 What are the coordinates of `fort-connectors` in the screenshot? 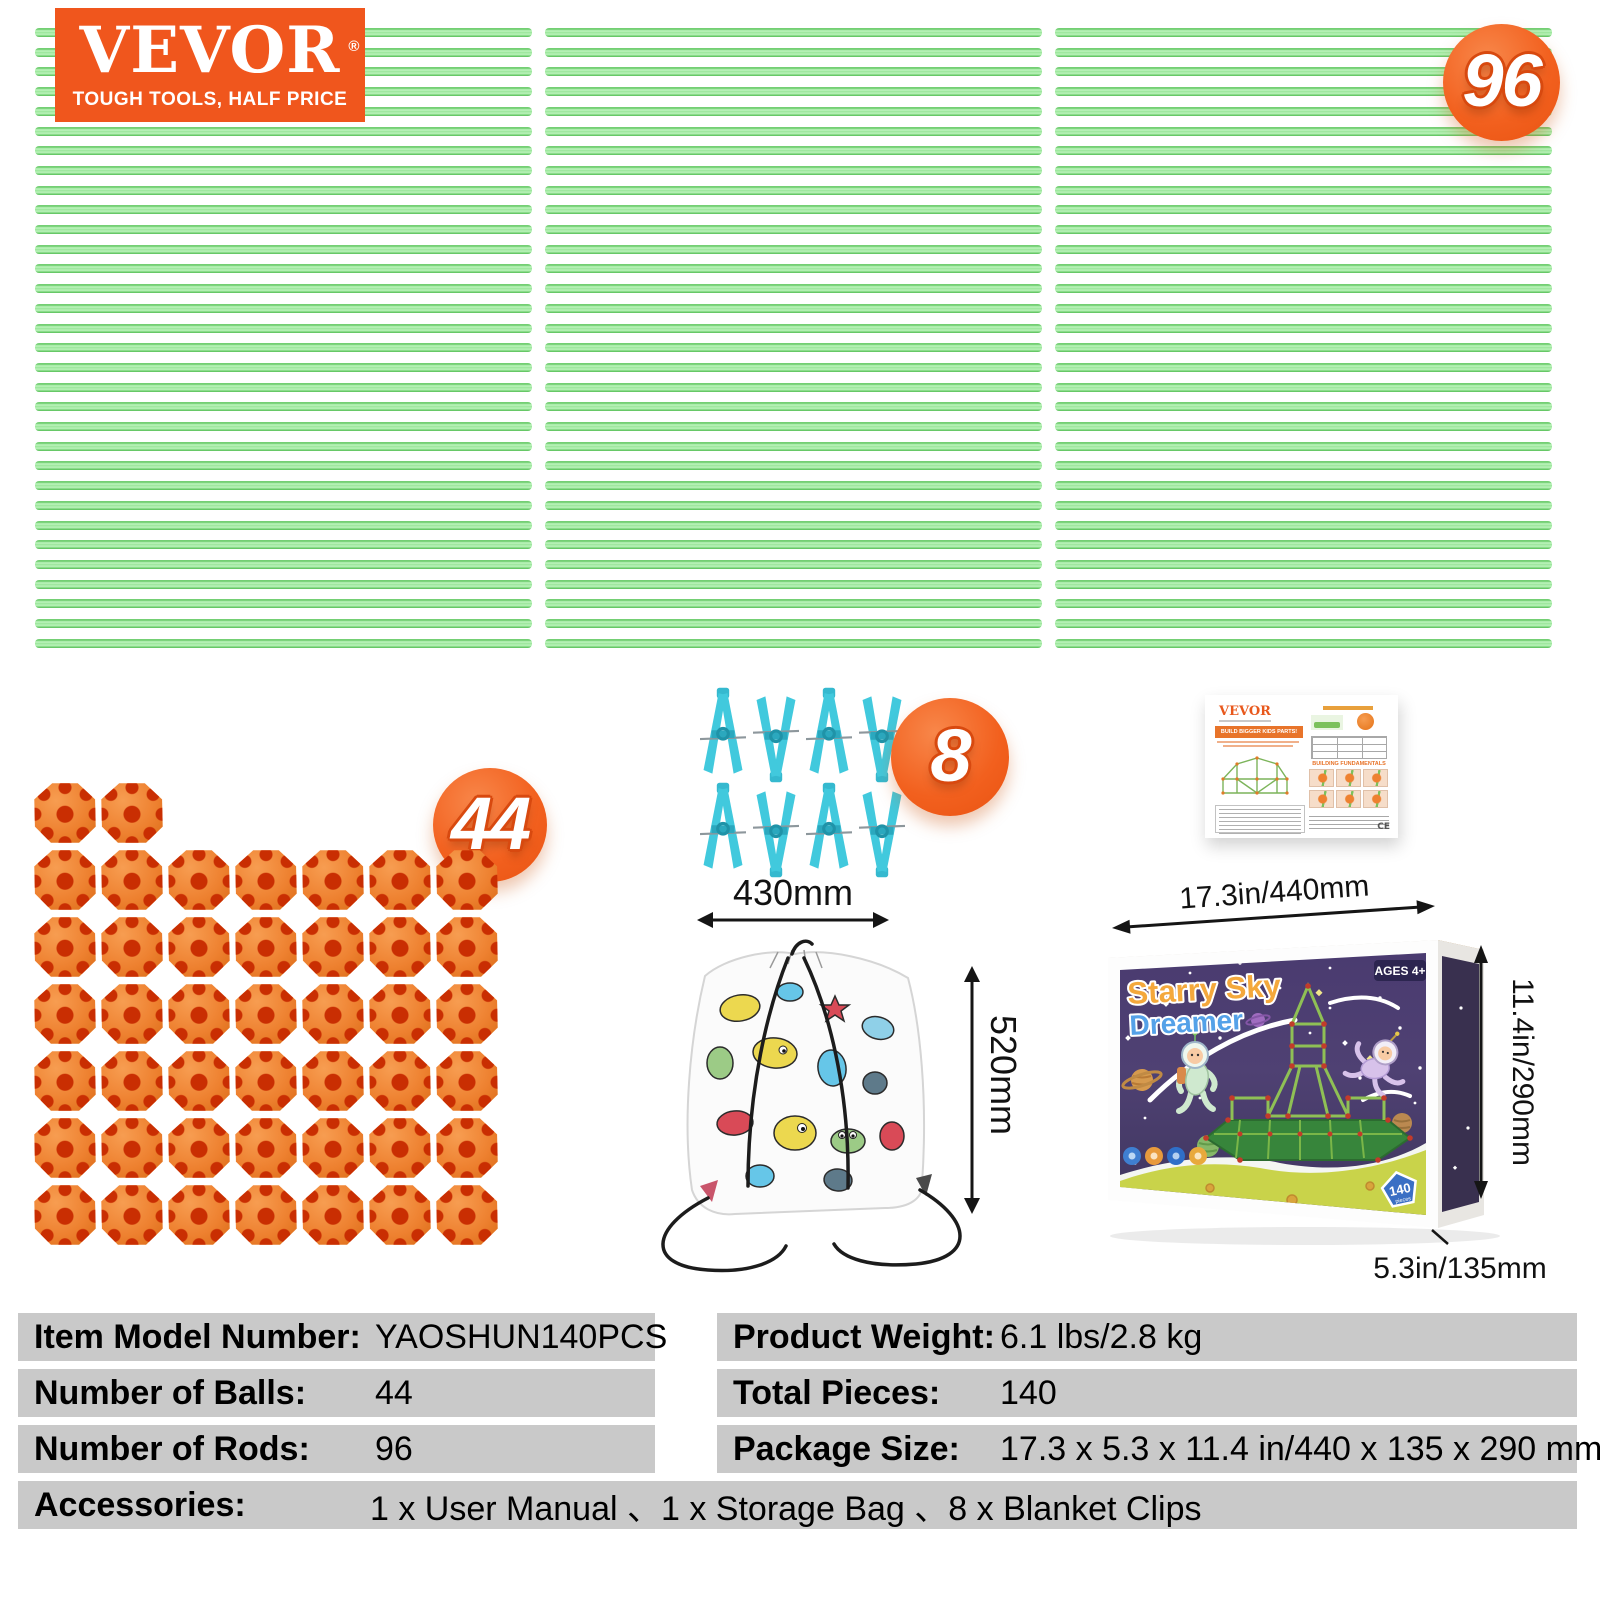 It's located at (1308, 1073).